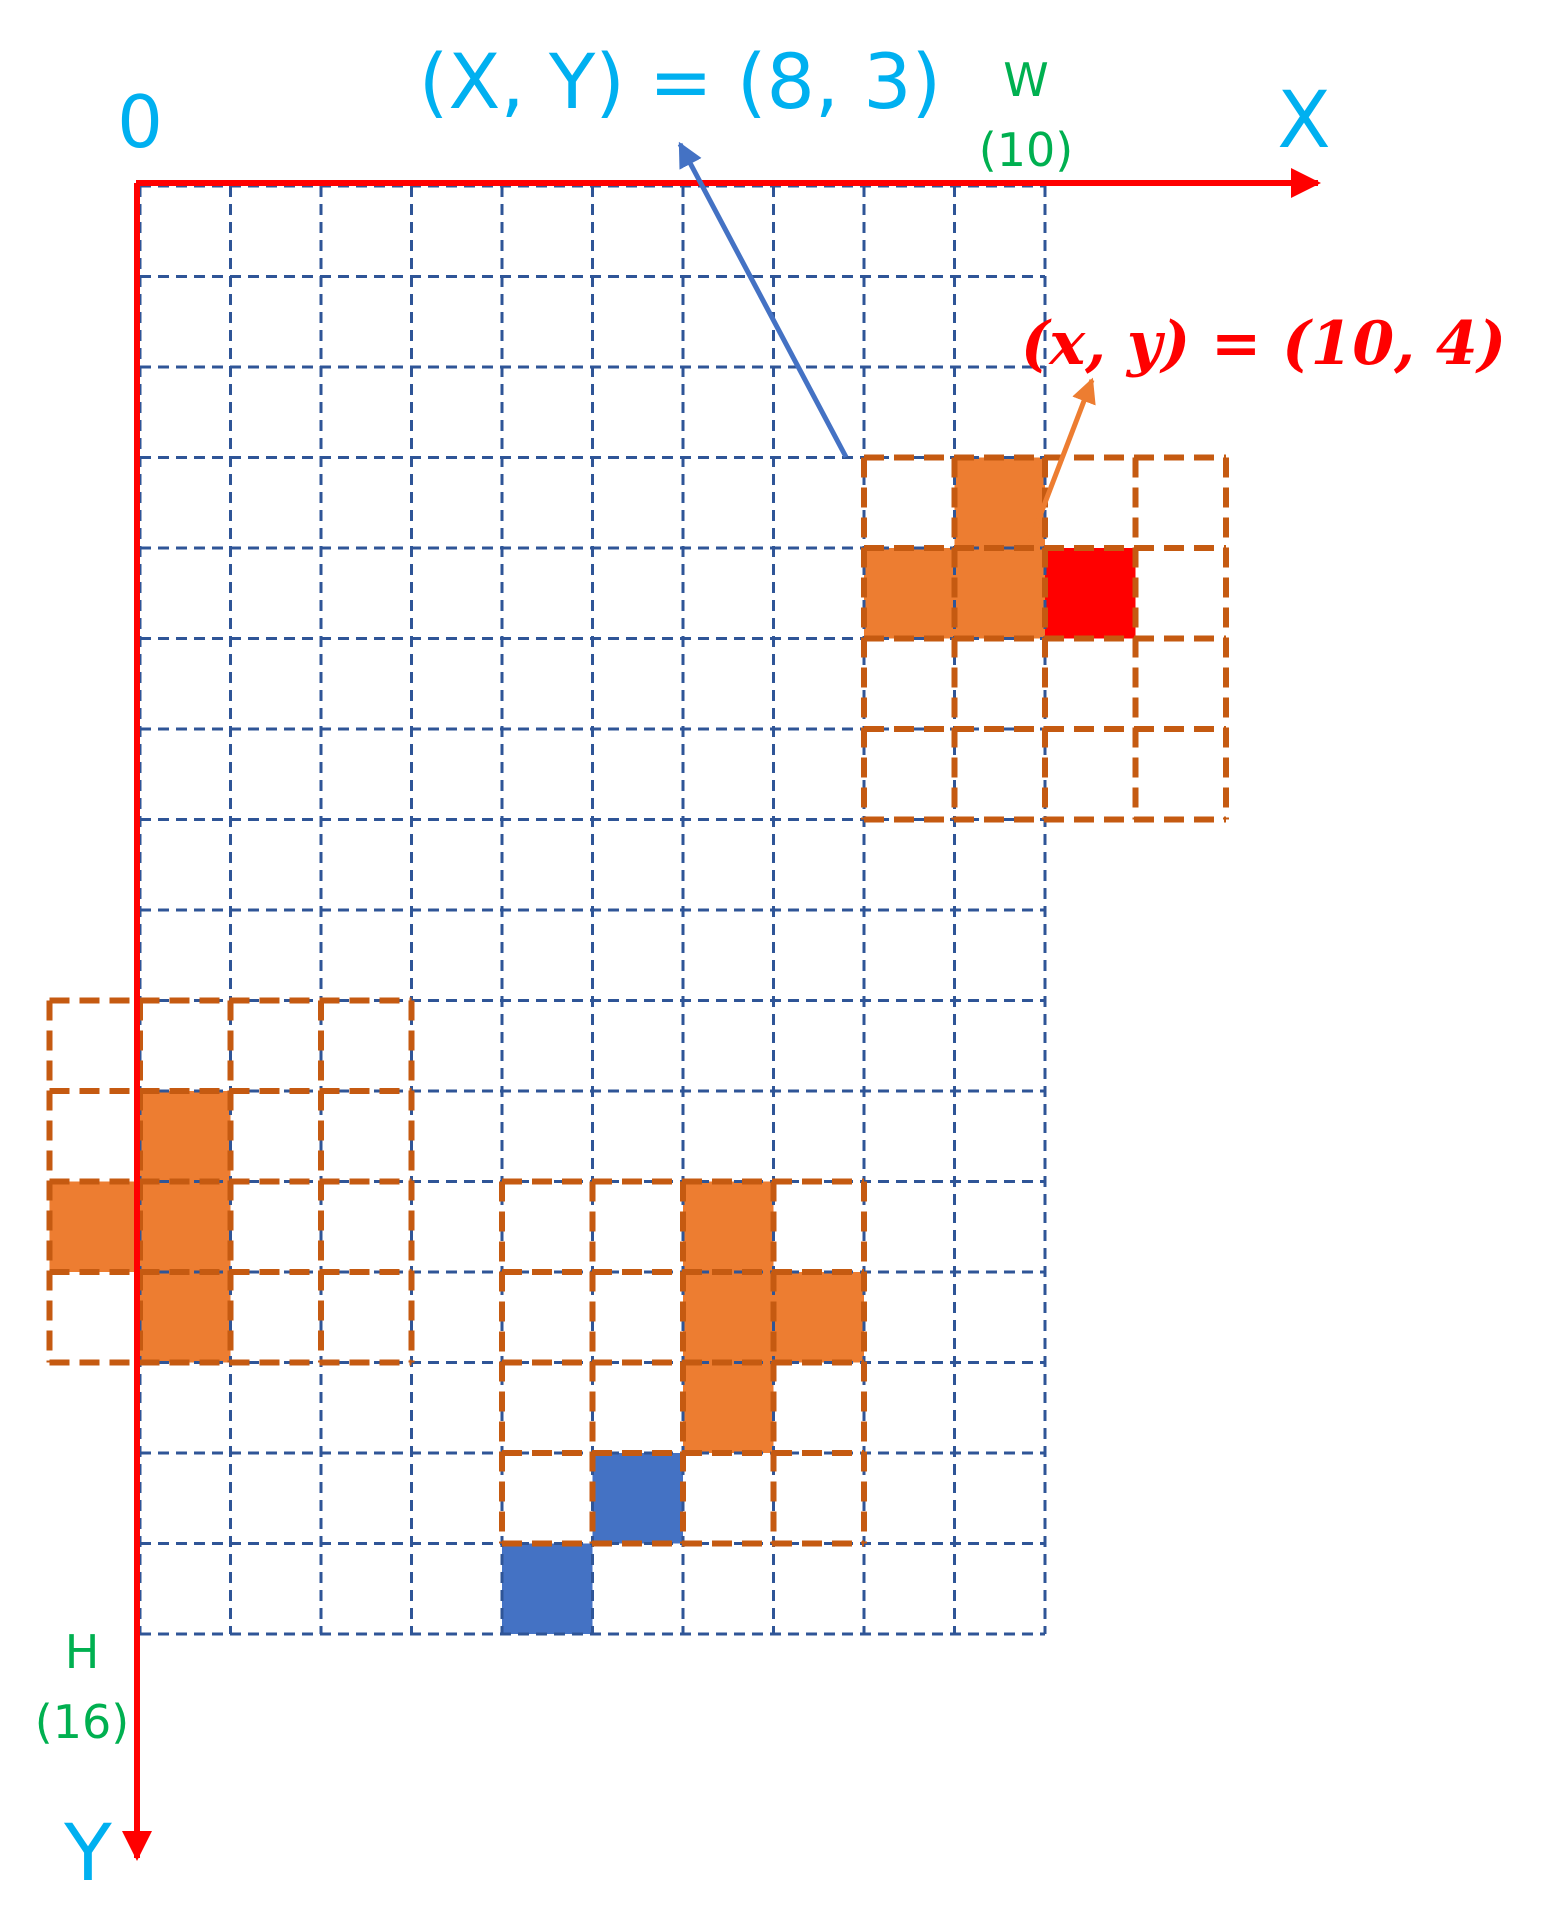 This screenshot has width=1543, height=1926. Describe the element at coordinates (140, 122) in the screenshot. I see `origin-label: 0` at that location.